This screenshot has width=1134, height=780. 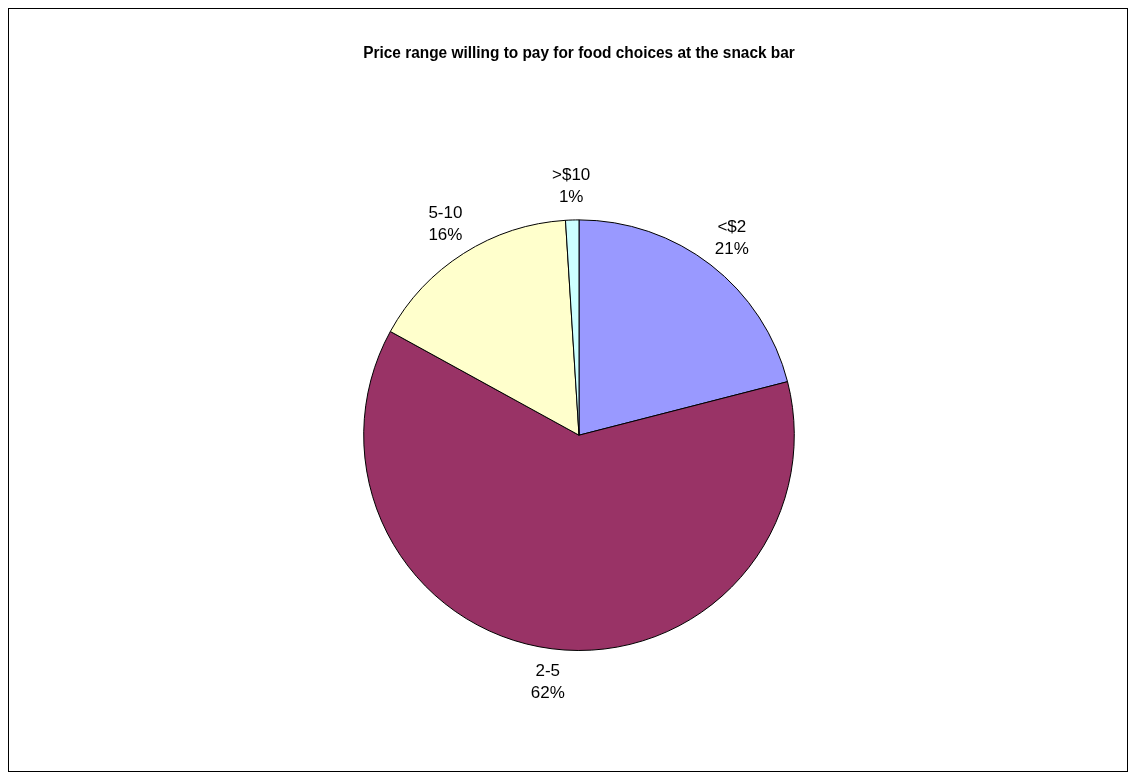 What do you see at coordinates (548, 671) in the screenshot?
I see `slice-label: 2-5` at bounding box center [548, 671].